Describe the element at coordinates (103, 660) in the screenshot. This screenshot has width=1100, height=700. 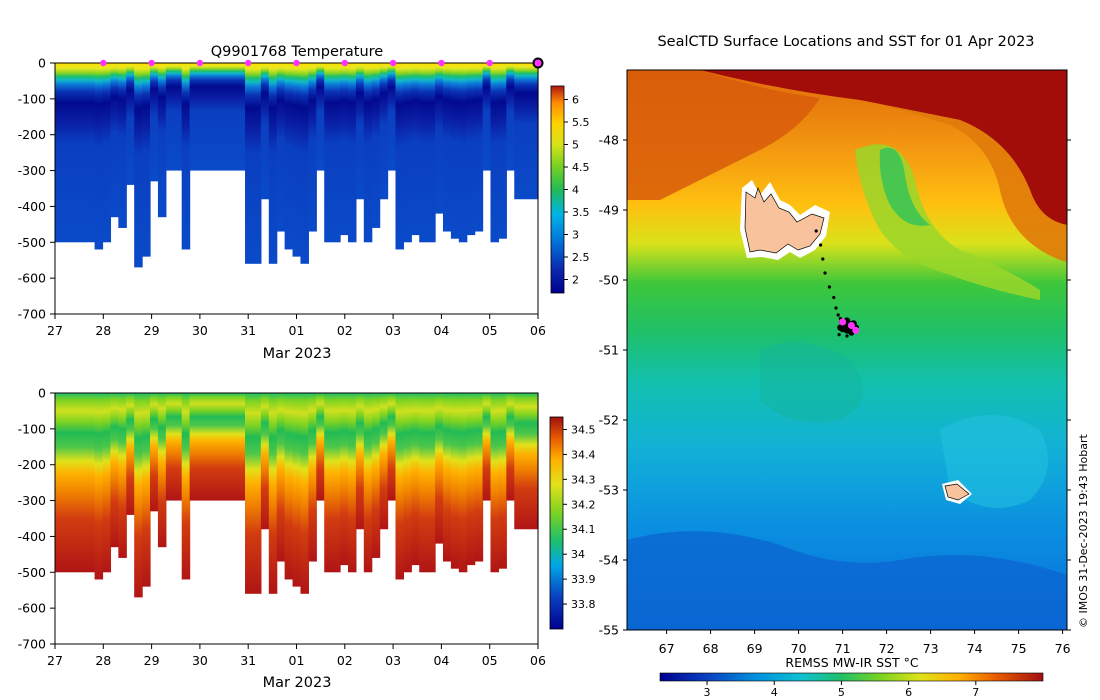
I see `x-tick-label: 28` at that location.